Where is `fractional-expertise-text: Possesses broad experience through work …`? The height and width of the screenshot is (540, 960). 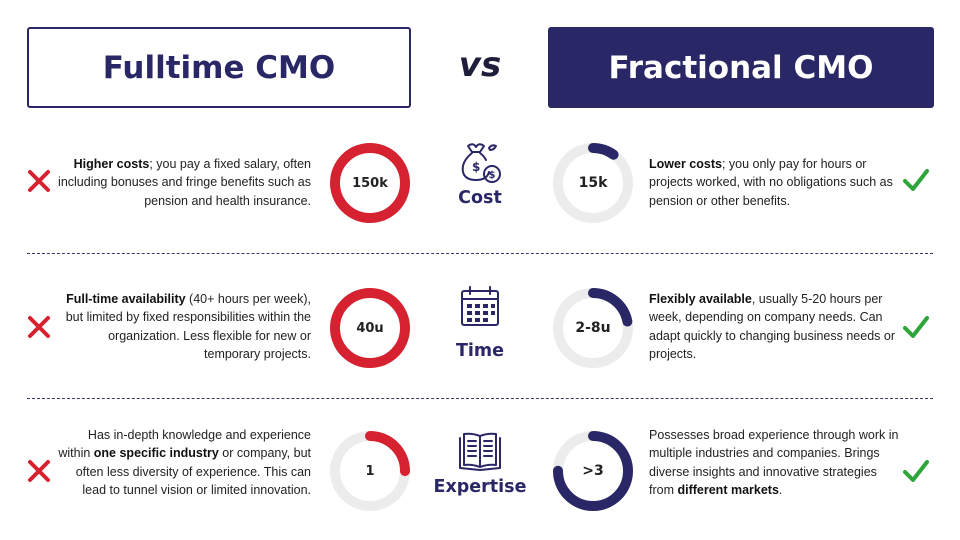
fractional-expertise-text: Possesses broad experience through work … is located at coordinates (777, 462).